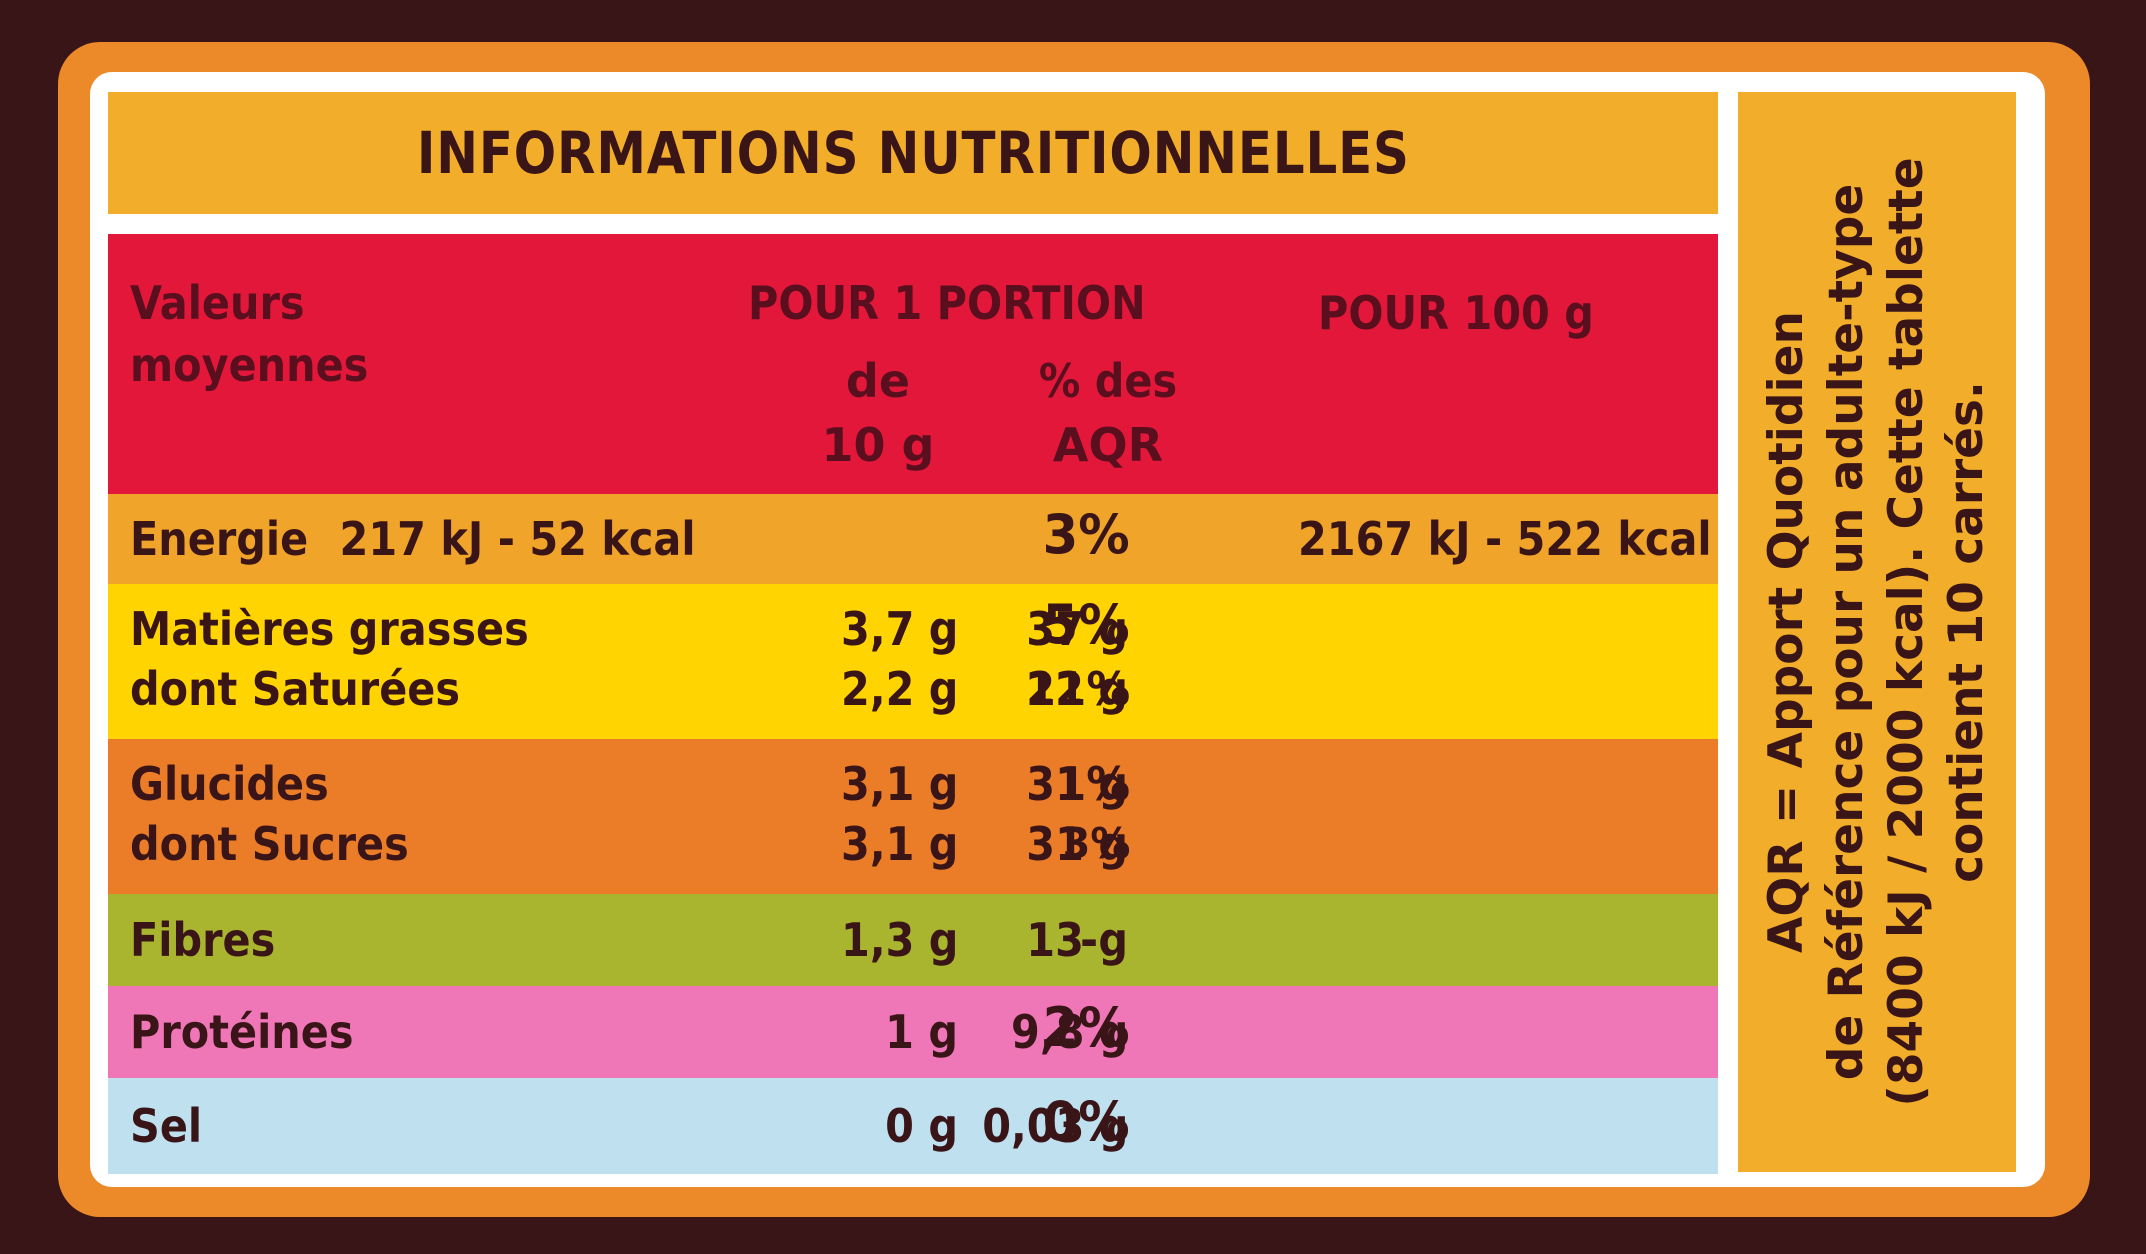 The height and width of the screenshot is (1254, 2146). I want to click on row-portion: 0 g, so click(921, 1126).